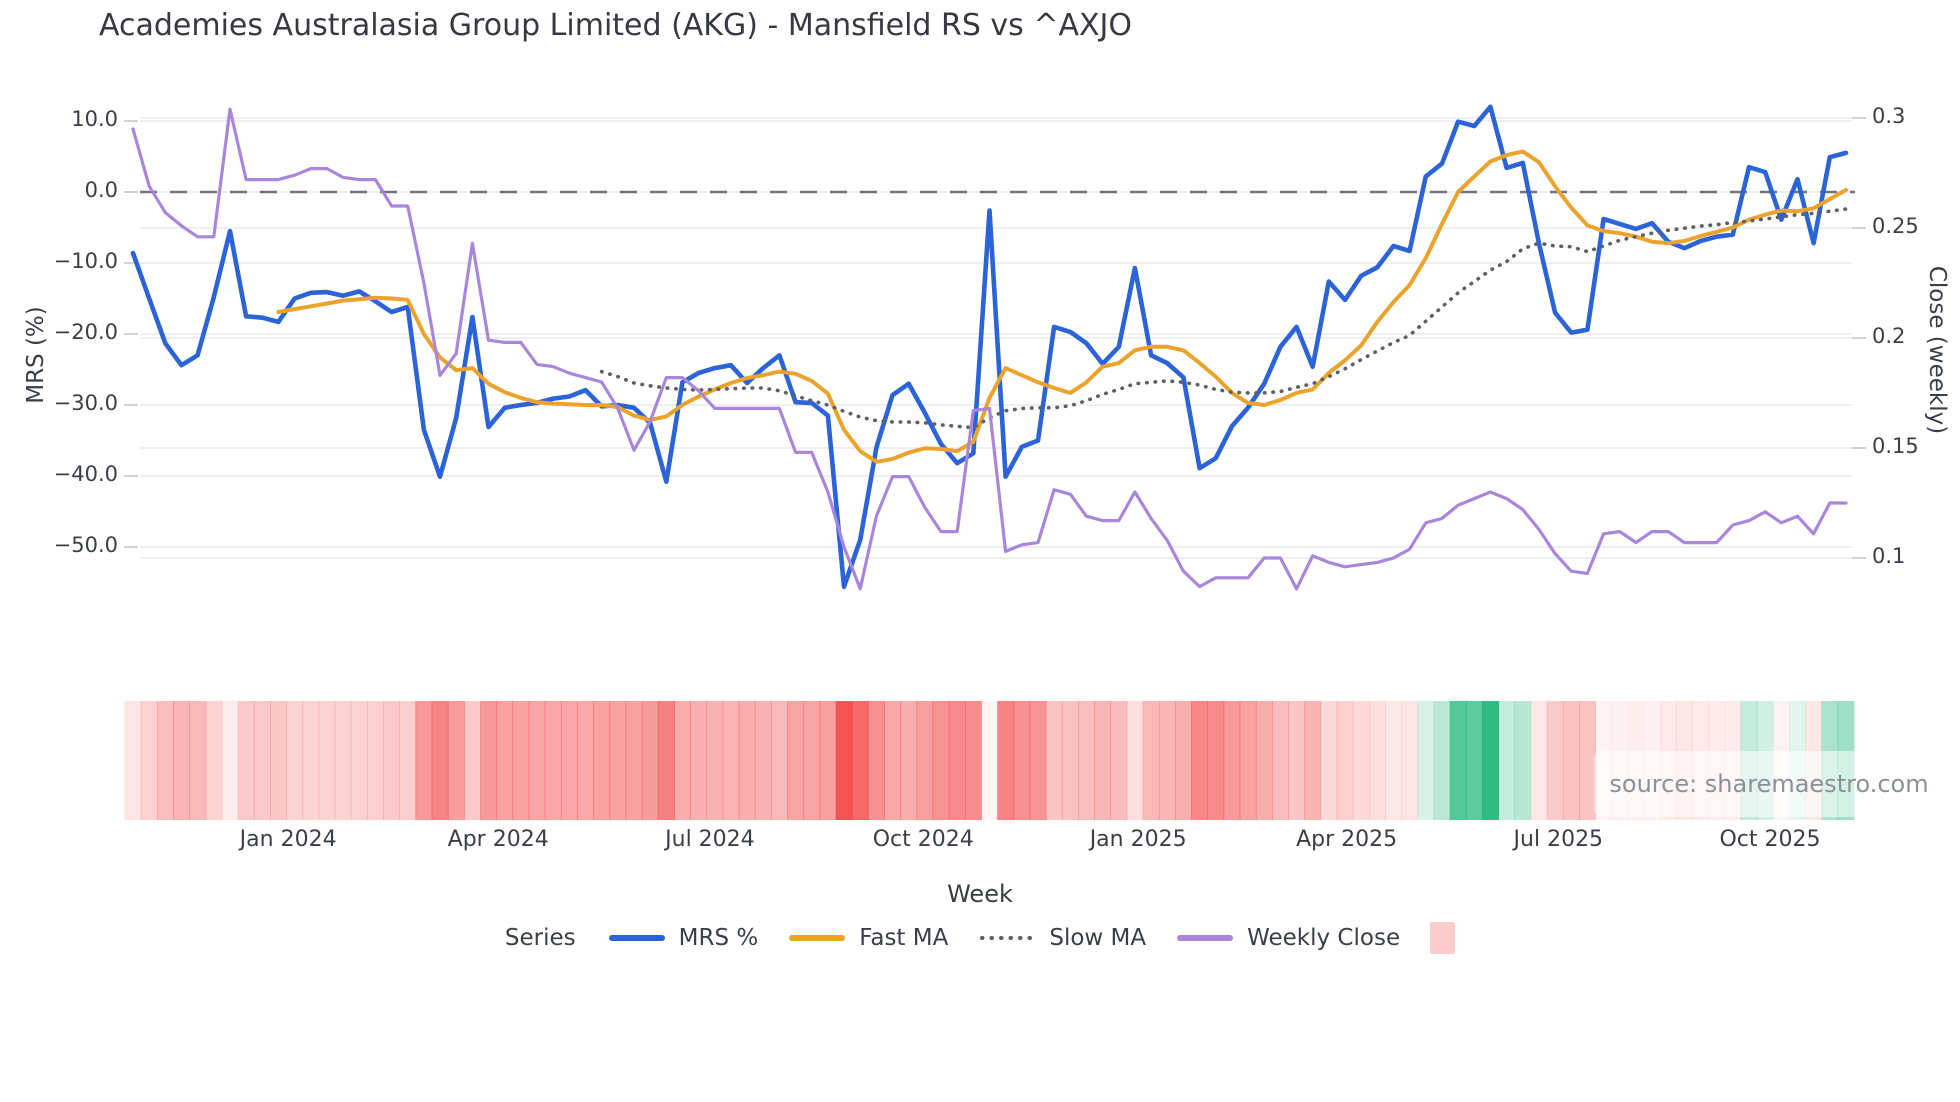 Image resolution: width=1960 pixels, height=1102 pixels. What do you see at coordinates (1007, 938) in the screenshot?
I see `slow-ma-dotted-swatch-icon` at bounding box center [1007, 938].